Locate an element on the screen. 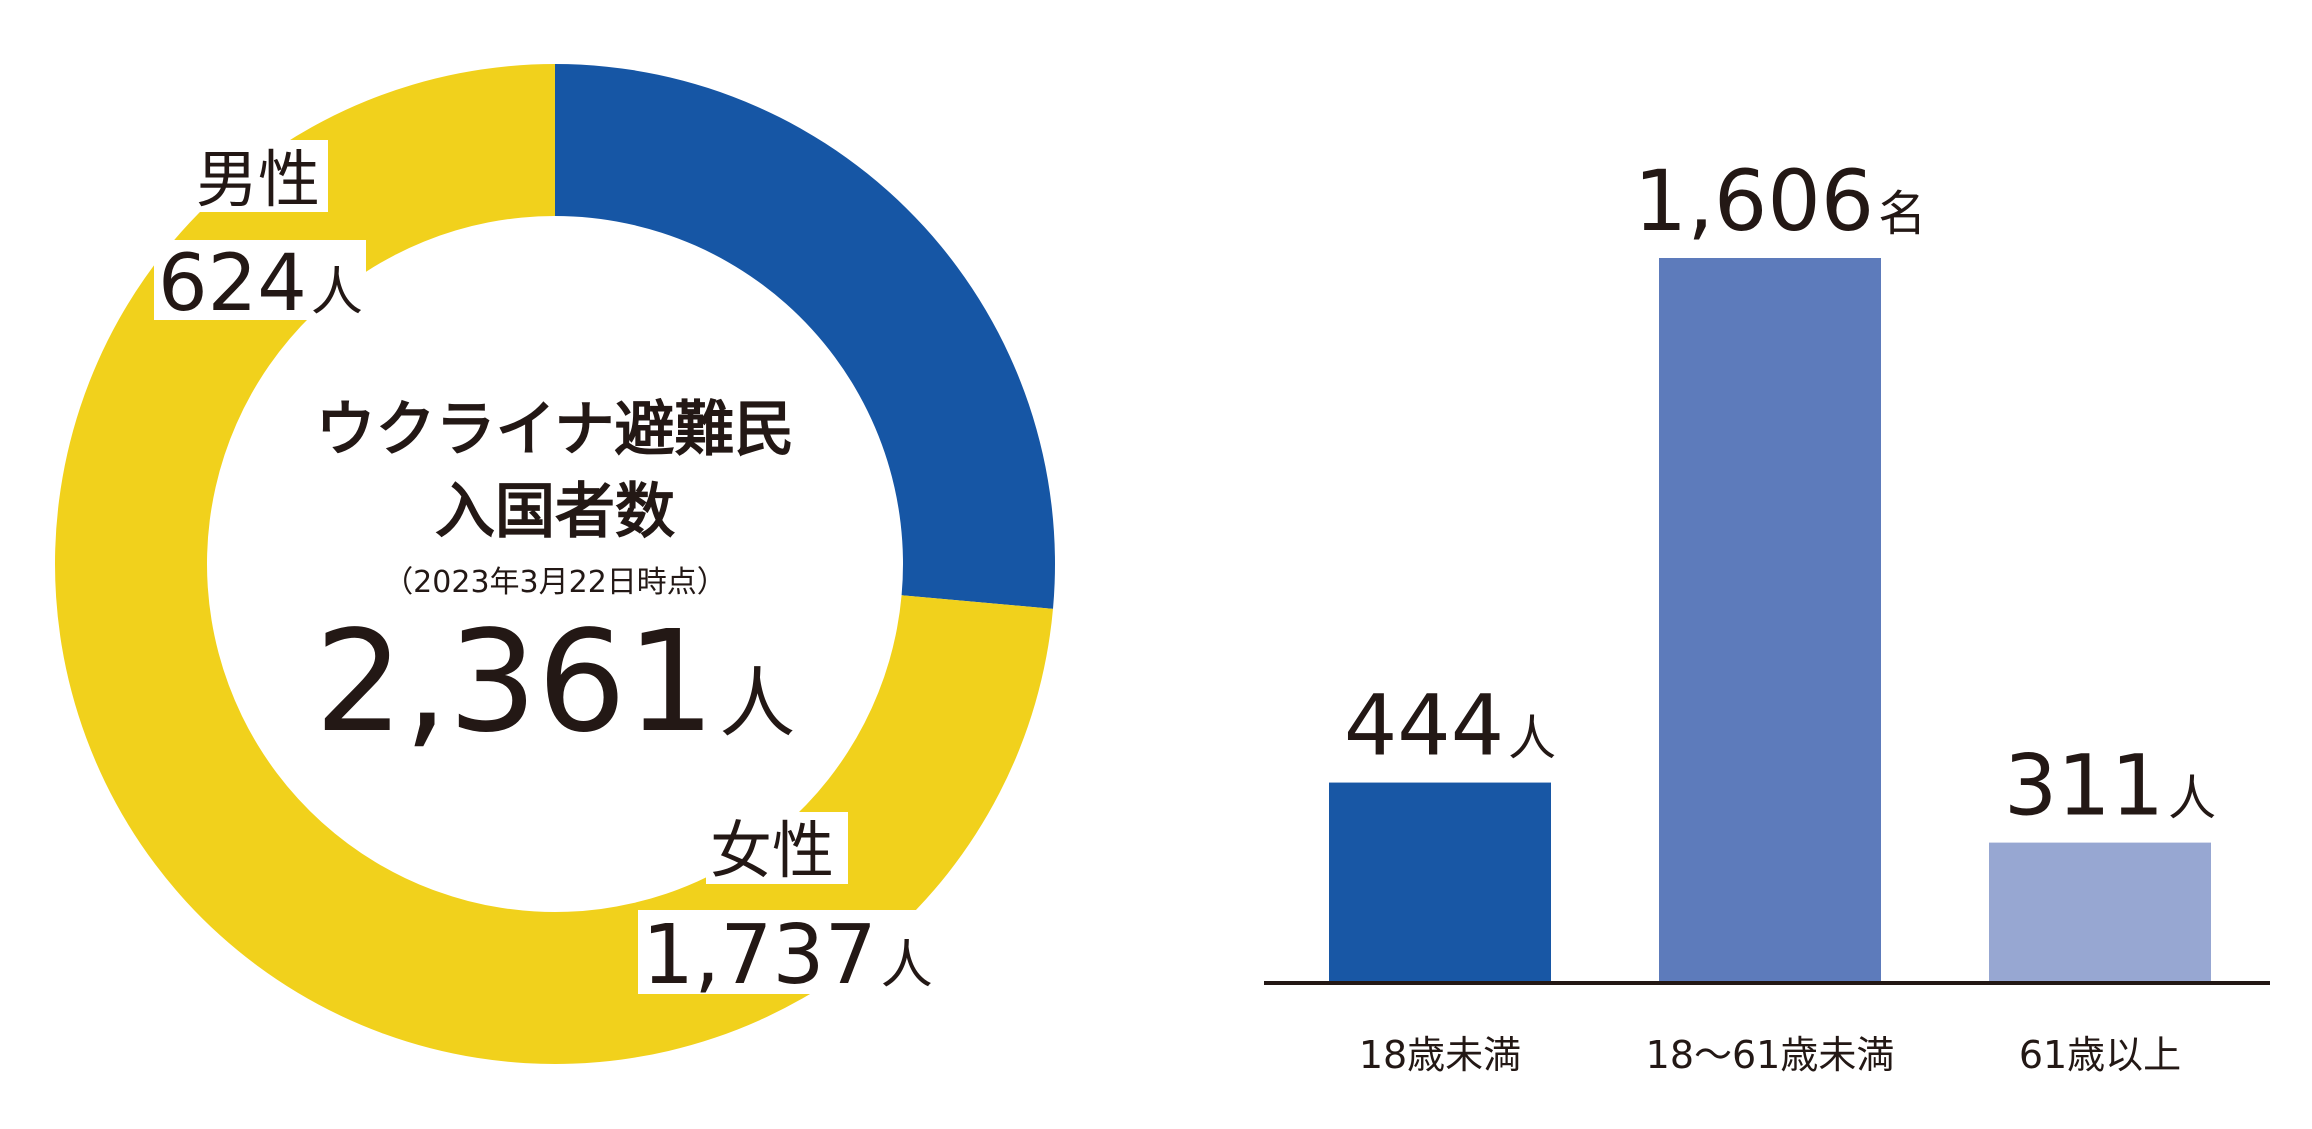  center-total: 2,361人 is located at coordinates (555, 682).